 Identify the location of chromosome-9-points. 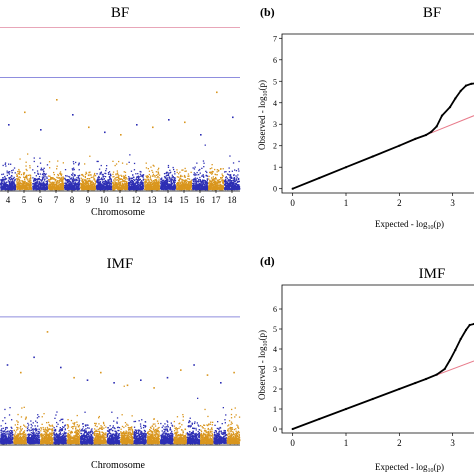
(88, 158).